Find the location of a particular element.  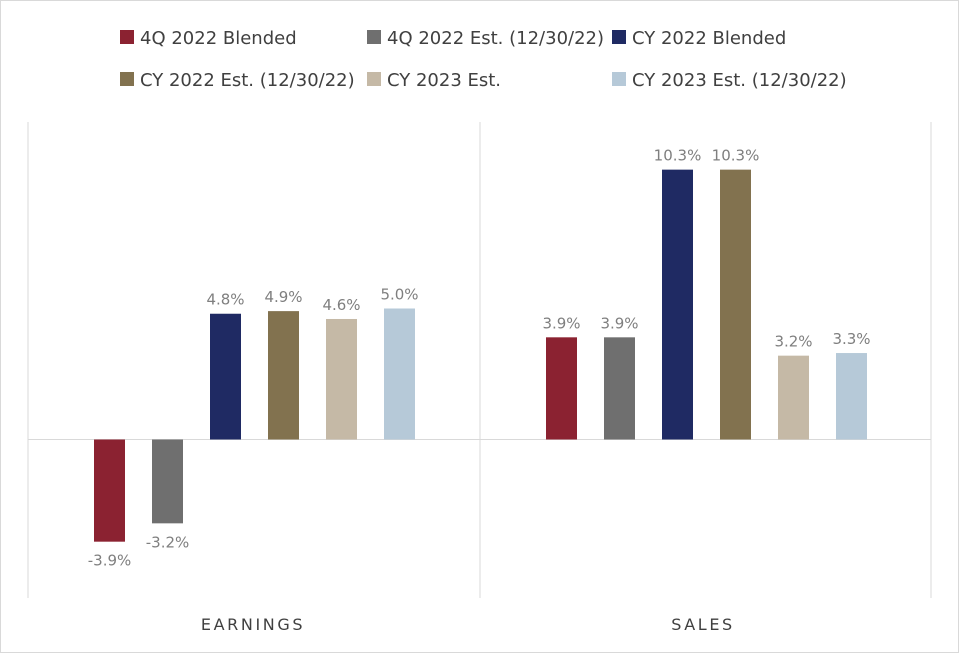

legend-item: CY 2023 Est. is located at coordinates (434, 80).